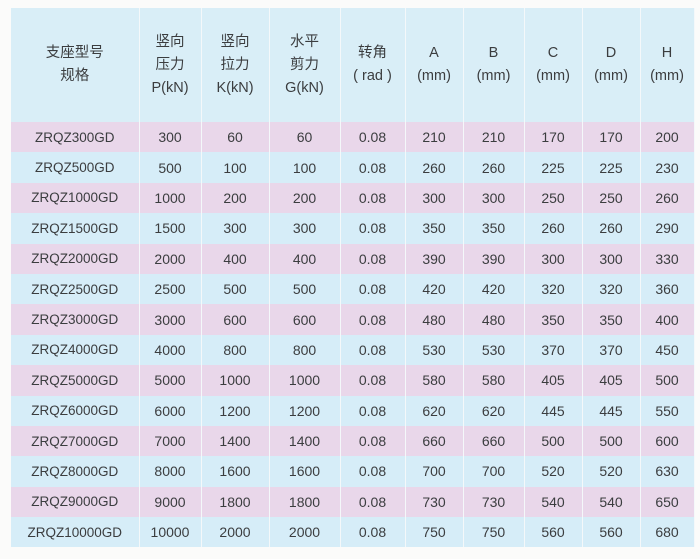 Image resolution: width=700 pixels, height=559 pixels. What do you see at coordinates (667, 350) in the screenshot?
I see `value-cell: 450` at bounding box center [667, 350].